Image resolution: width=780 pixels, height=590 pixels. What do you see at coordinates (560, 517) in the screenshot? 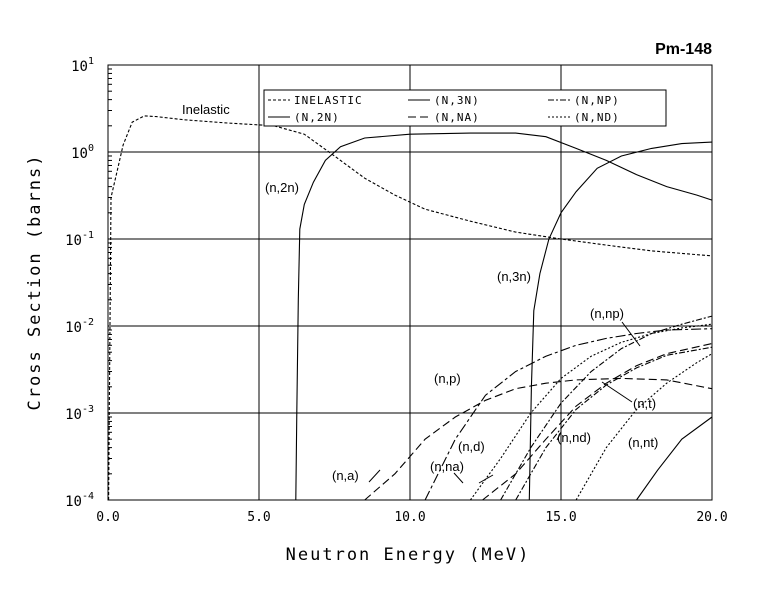
I see `x-tick-label: 15.0` at bounding box center [560, 517].